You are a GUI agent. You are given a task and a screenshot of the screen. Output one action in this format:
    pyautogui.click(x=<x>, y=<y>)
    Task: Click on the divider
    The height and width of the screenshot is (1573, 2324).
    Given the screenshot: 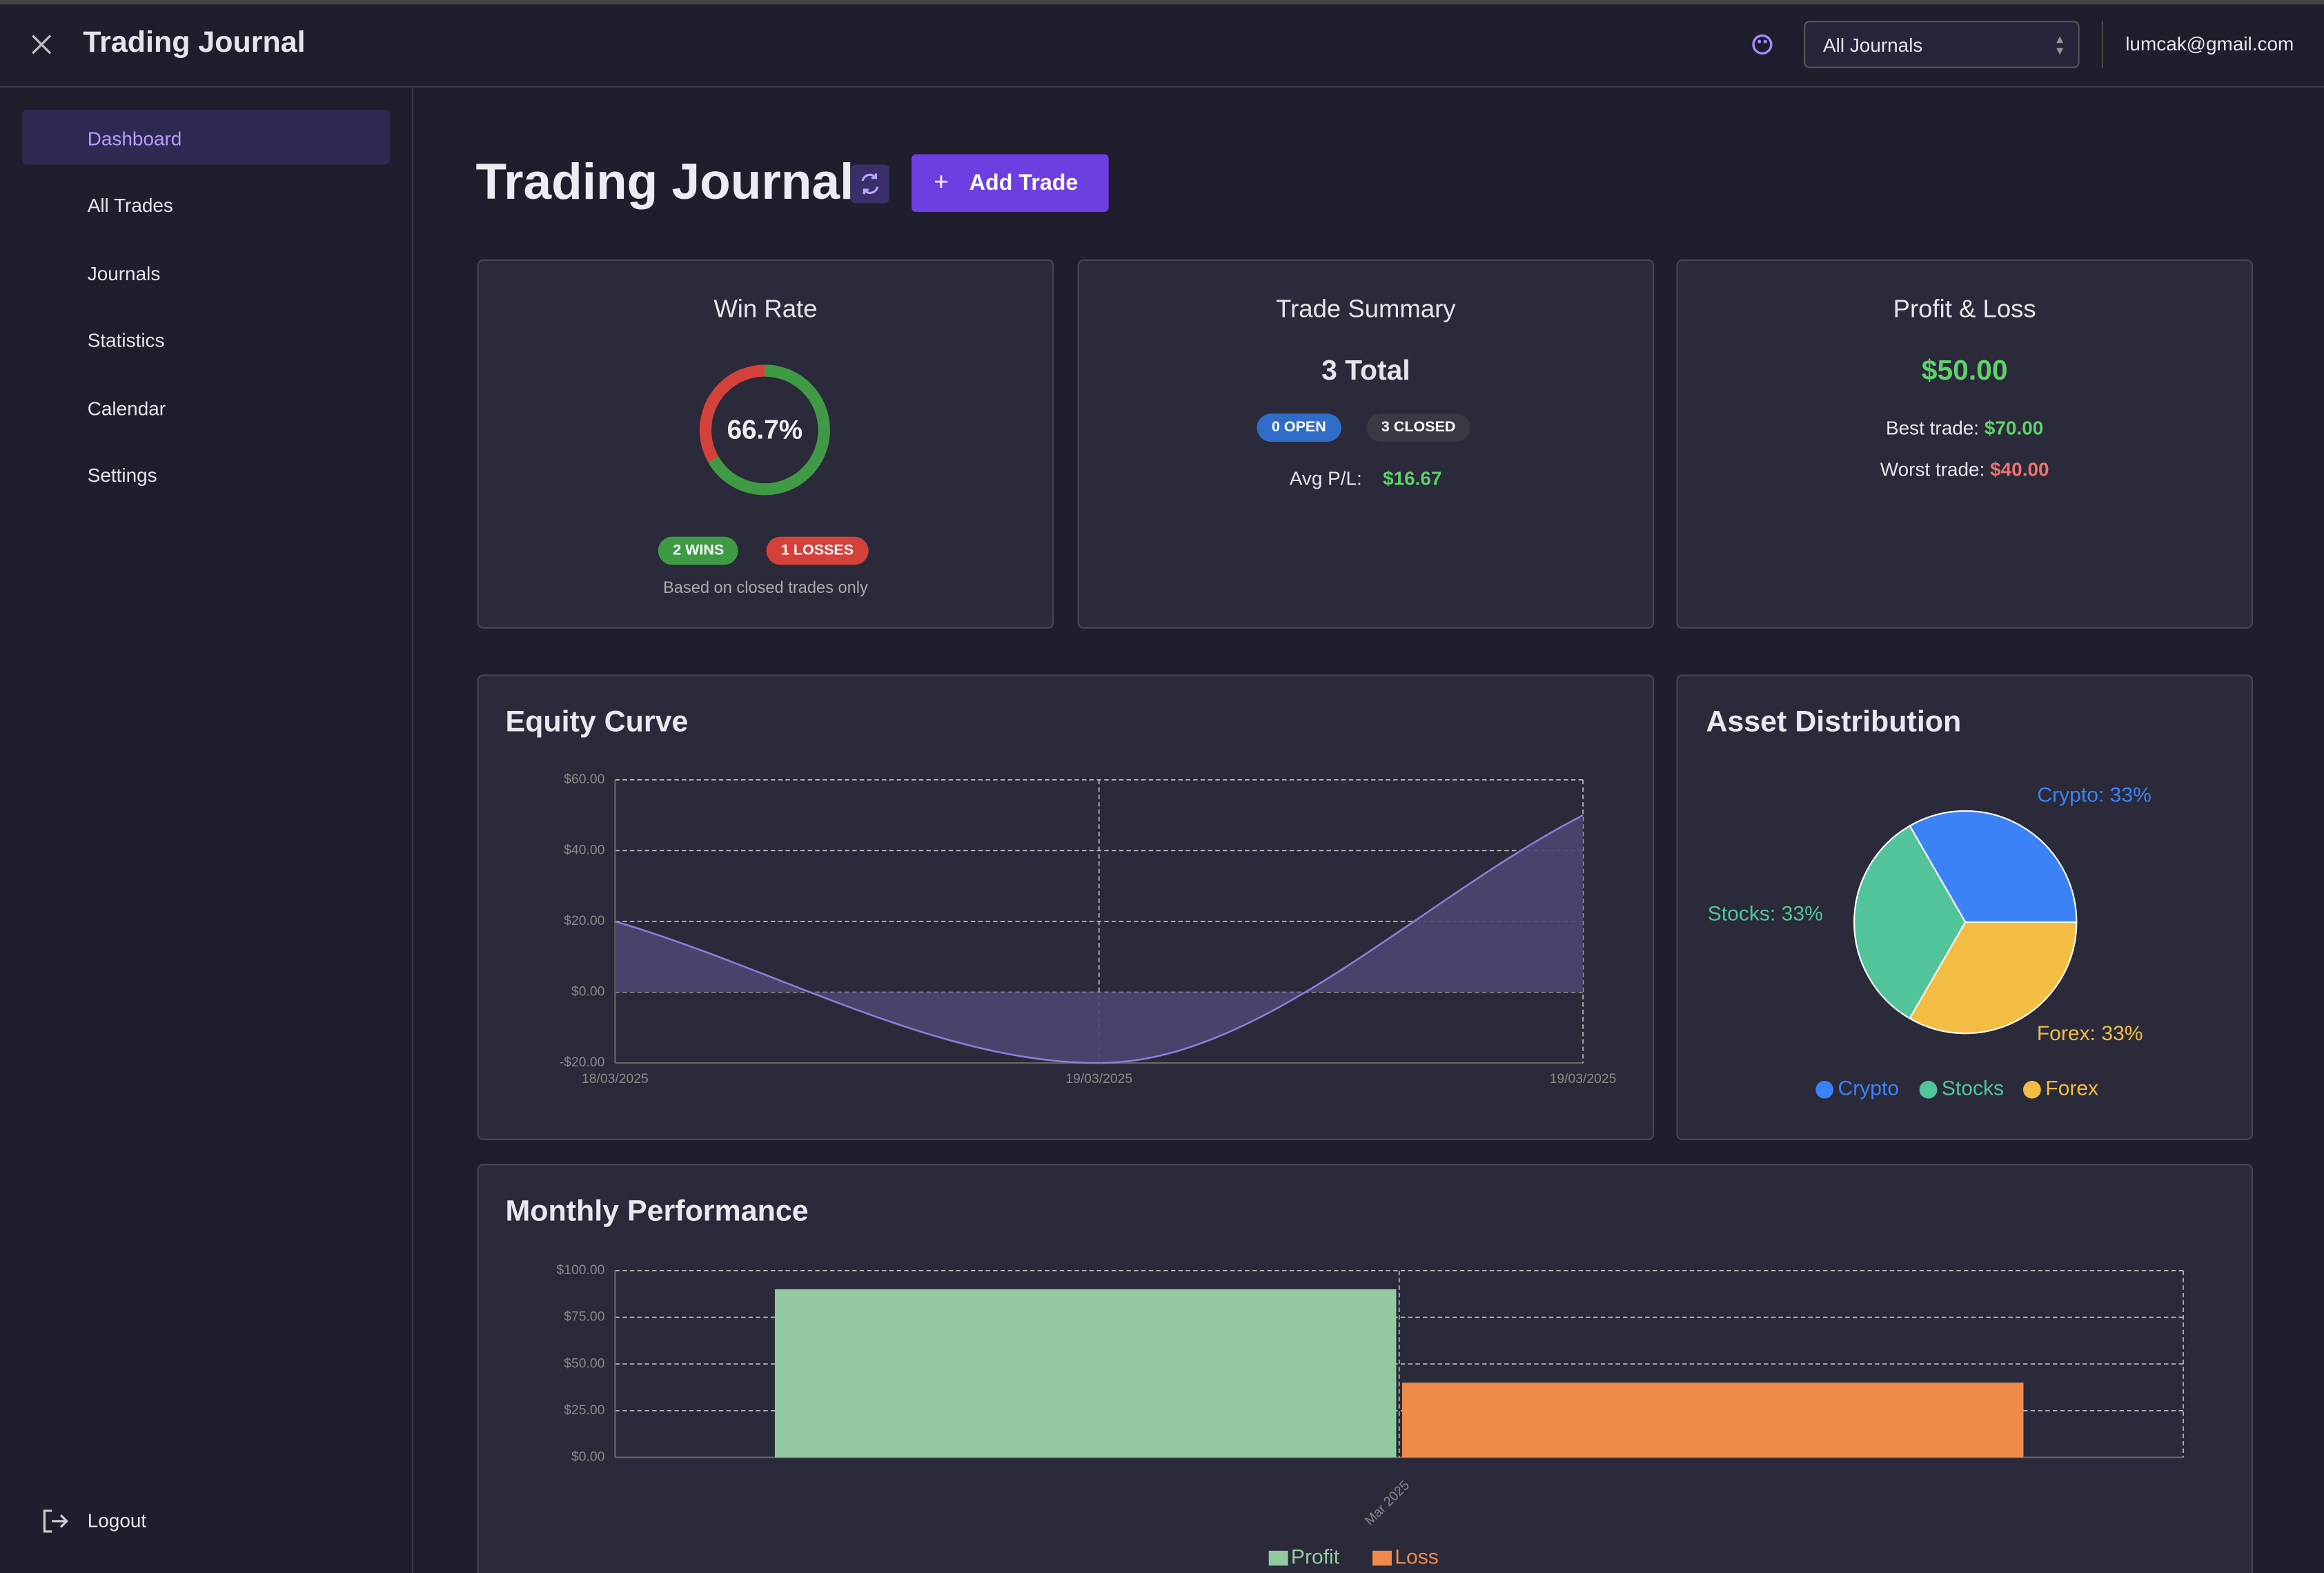 What is the action you would take?
    pyautogui.click(x=2102, y=44)
    